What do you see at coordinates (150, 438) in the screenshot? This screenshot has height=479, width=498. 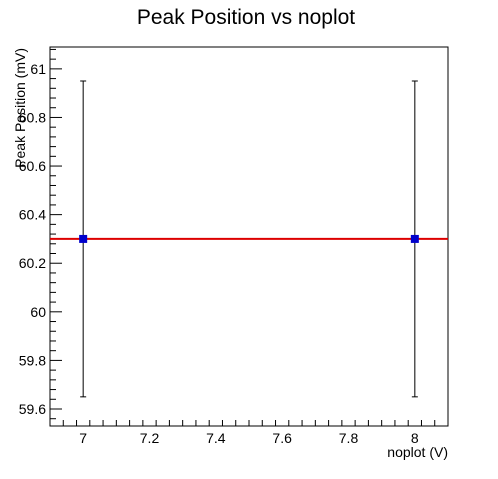 I see `x-tick-label: 7.2` at bounding box center [150, 438].